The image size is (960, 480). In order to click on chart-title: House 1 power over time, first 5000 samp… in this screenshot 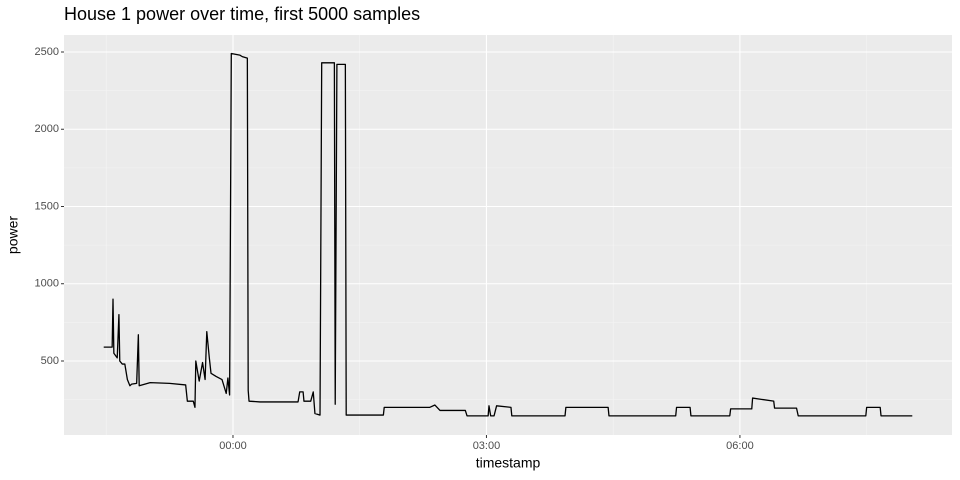, I will do `click(242, 14)`.